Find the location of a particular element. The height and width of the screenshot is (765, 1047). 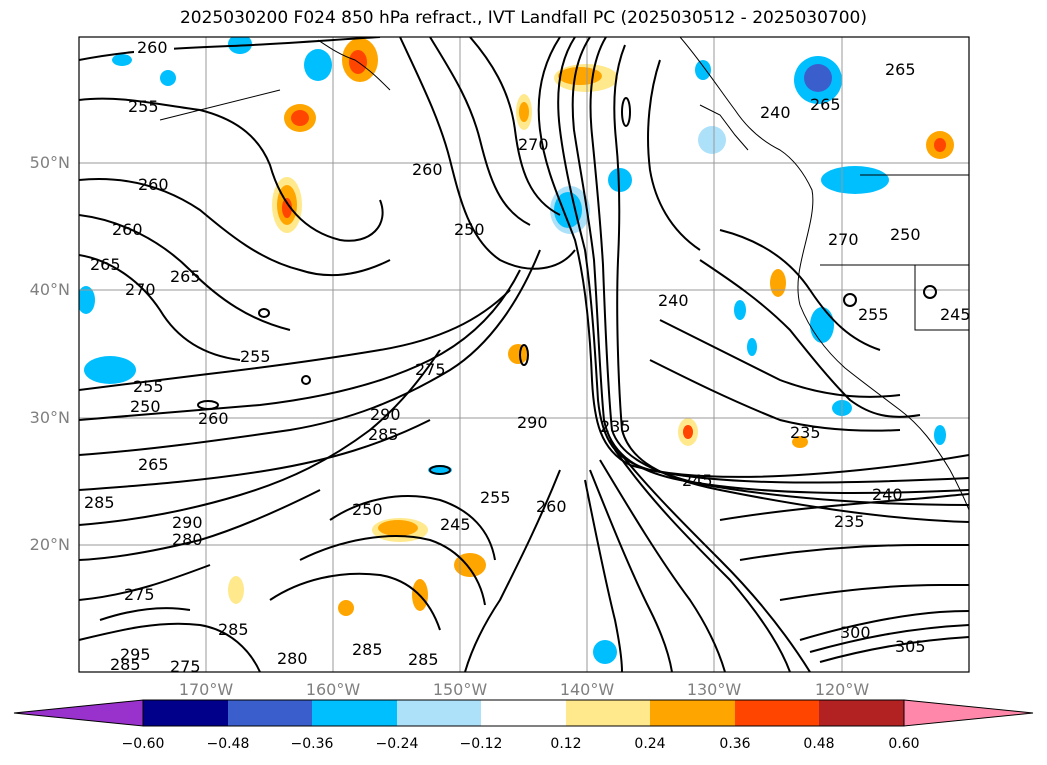

lon-tick-label: 130°W is located at coordinates (714, 689).